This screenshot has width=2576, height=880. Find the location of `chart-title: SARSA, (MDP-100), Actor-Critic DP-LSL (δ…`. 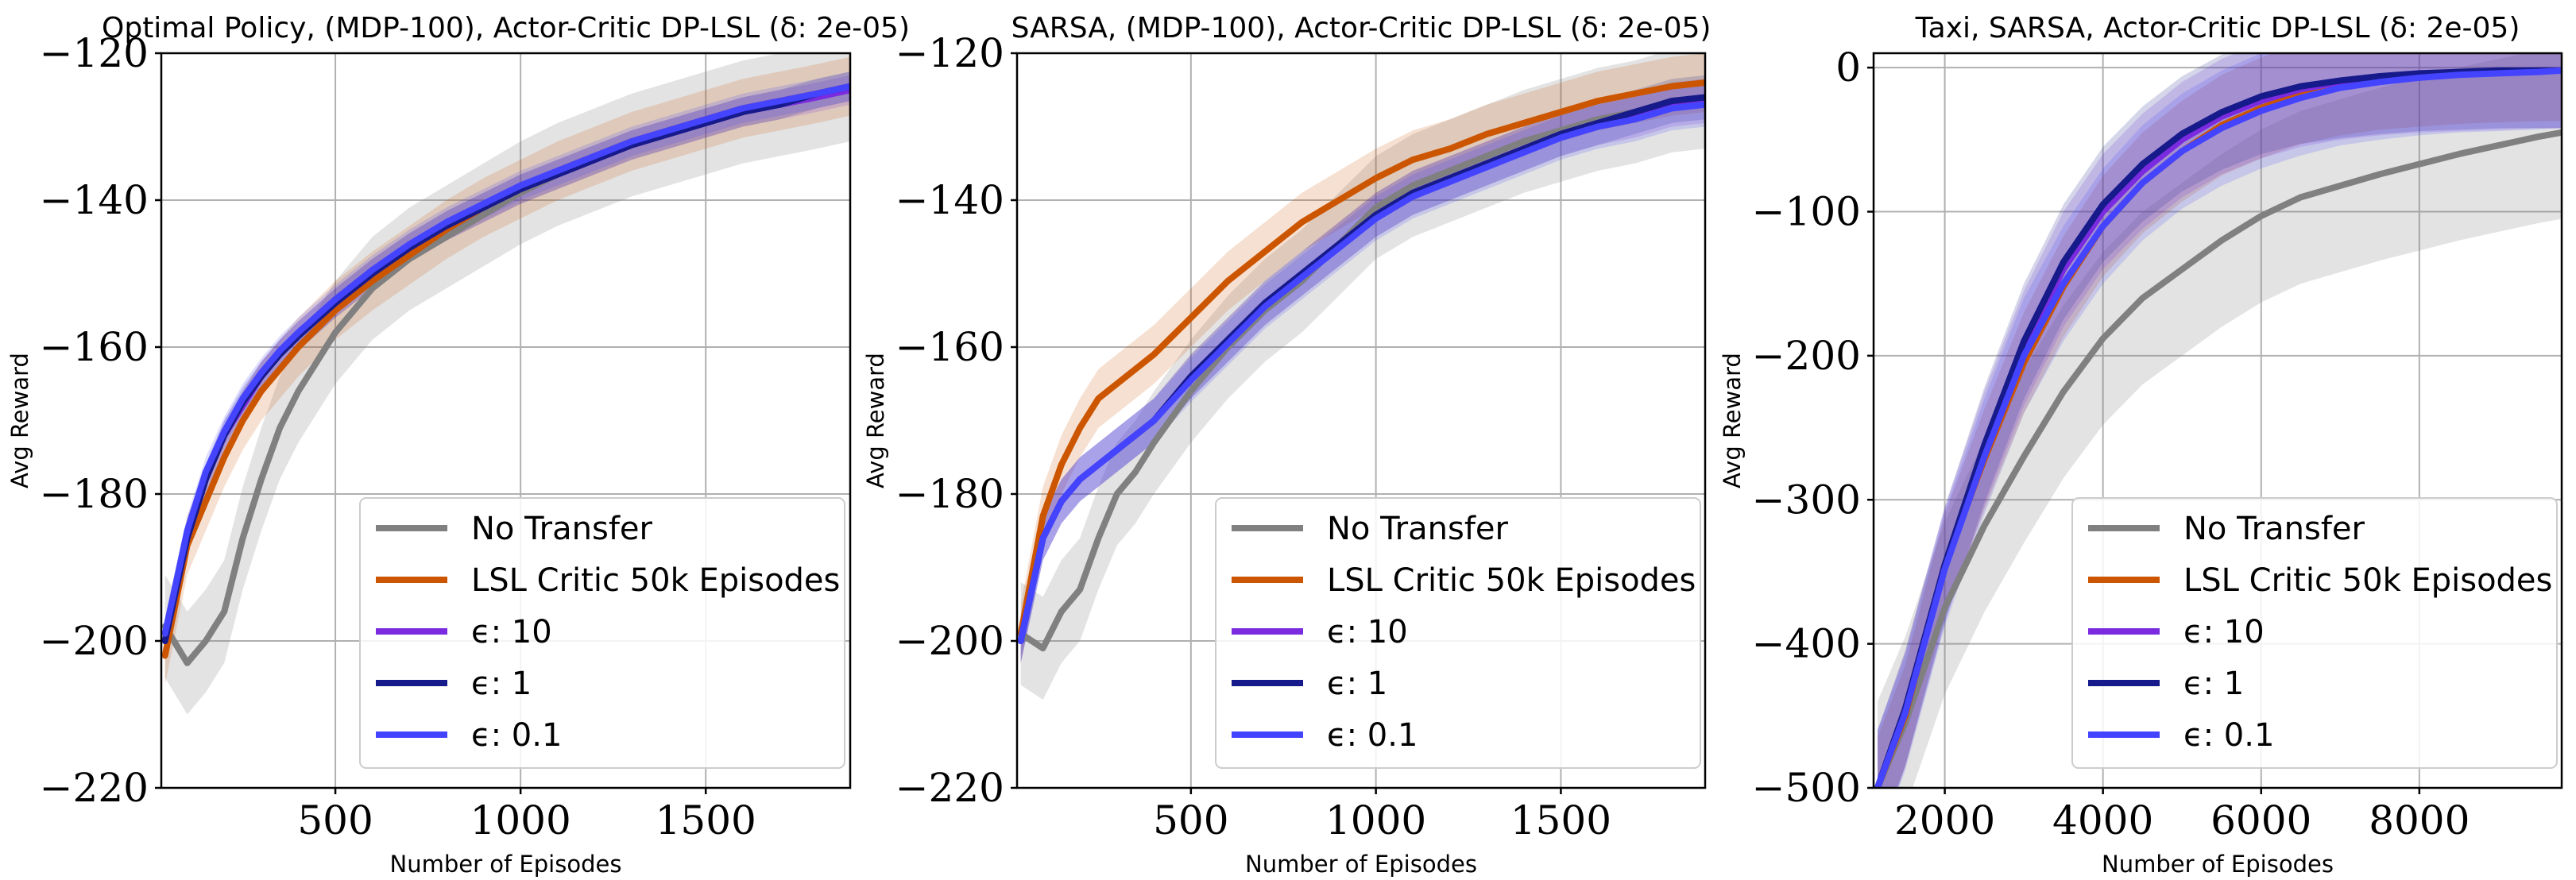

chart-title: SARSA, (MDP-100), Actor-Critic DP-LSL (δ… is located at coordinates (1361, 28).